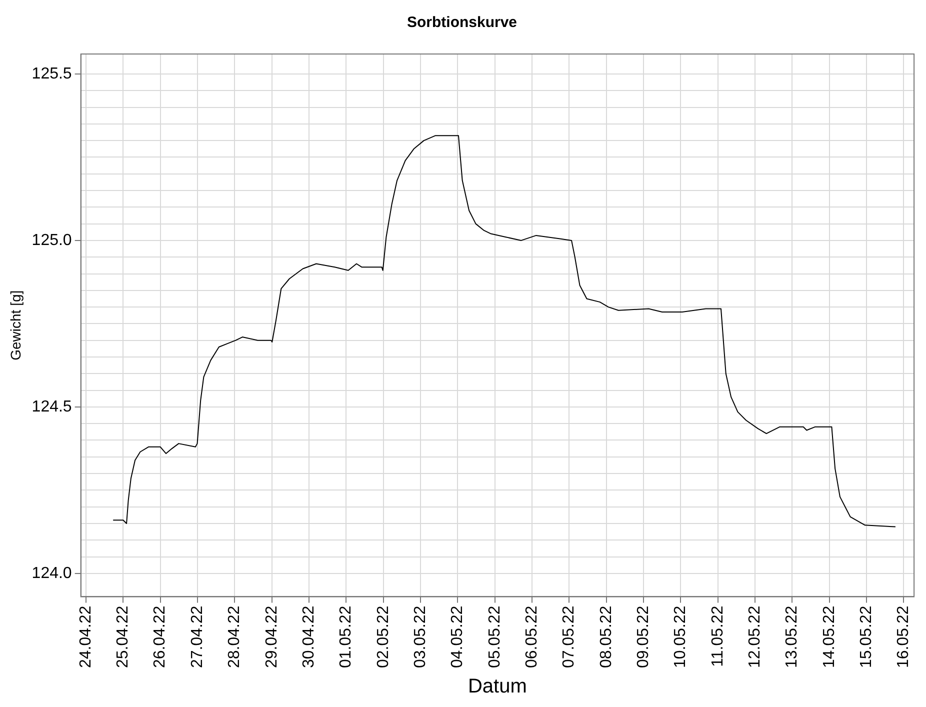  I want to click on x-tick-label: 01.05.22, so click(346, 637).